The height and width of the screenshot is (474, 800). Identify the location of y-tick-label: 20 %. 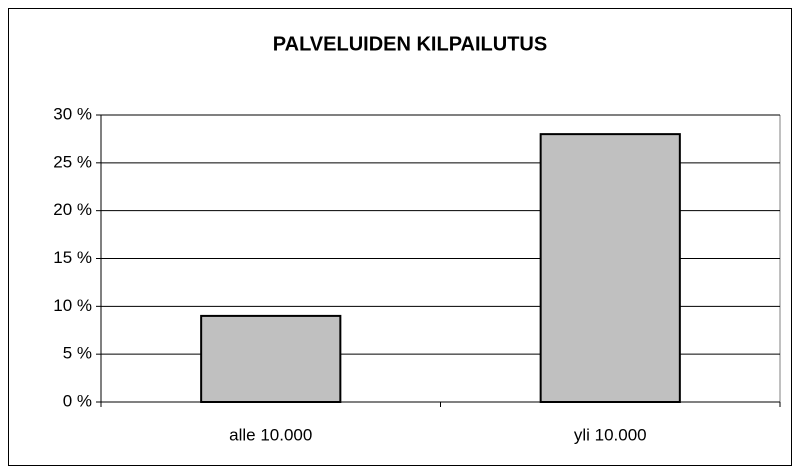
(72, 209).